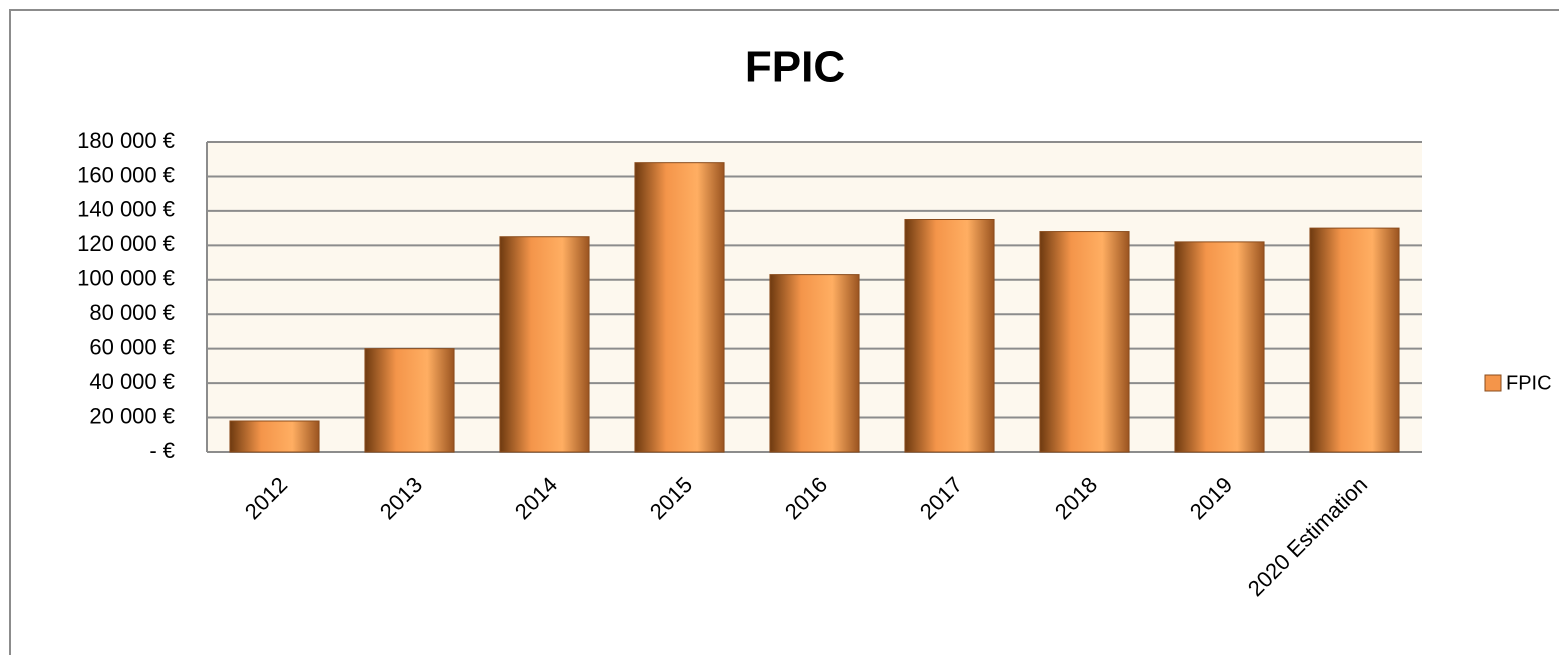  What do you see at coordinates (132, 415) in the screenshot?
I see `y-tick-label: 20 000 €` at bounding box center [132, 415].